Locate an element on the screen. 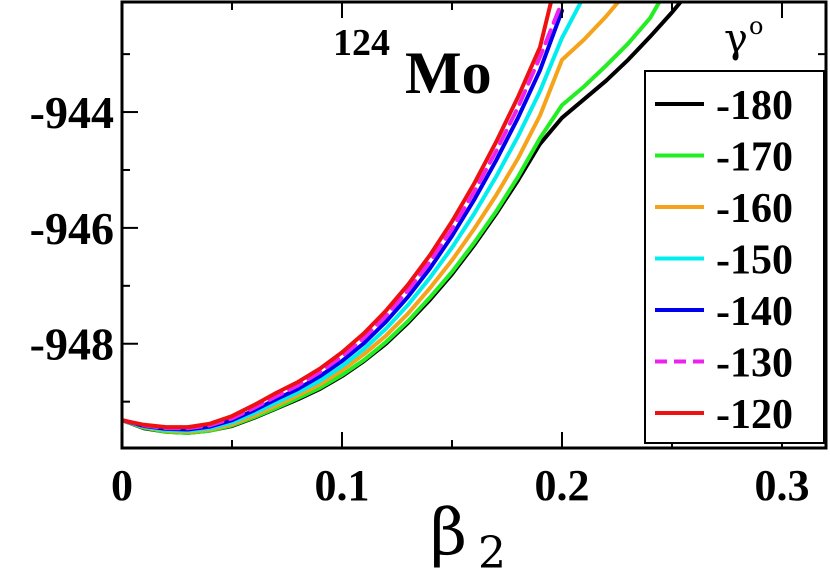 The image size is (830, 572). legend-label-0: -180 is located at coordinates (754, 106).